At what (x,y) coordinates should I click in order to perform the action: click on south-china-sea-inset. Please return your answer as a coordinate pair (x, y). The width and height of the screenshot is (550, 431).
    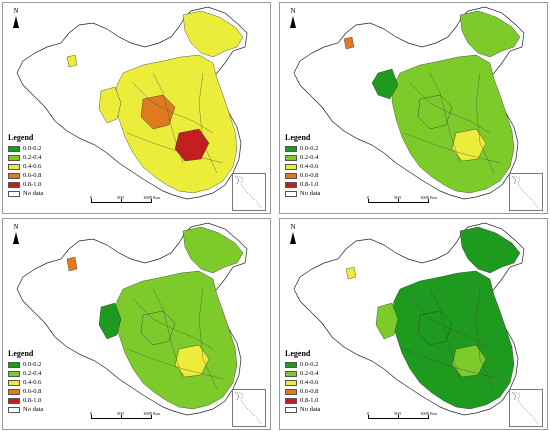
    Looking at the image, I should click on (249, 192).